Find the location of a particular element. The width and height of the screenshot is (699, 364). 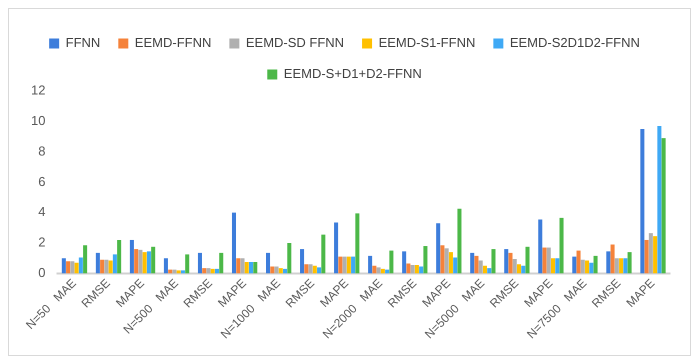

legend-label: EEMD-S1-FFNN is located at coordinates (427, 42).